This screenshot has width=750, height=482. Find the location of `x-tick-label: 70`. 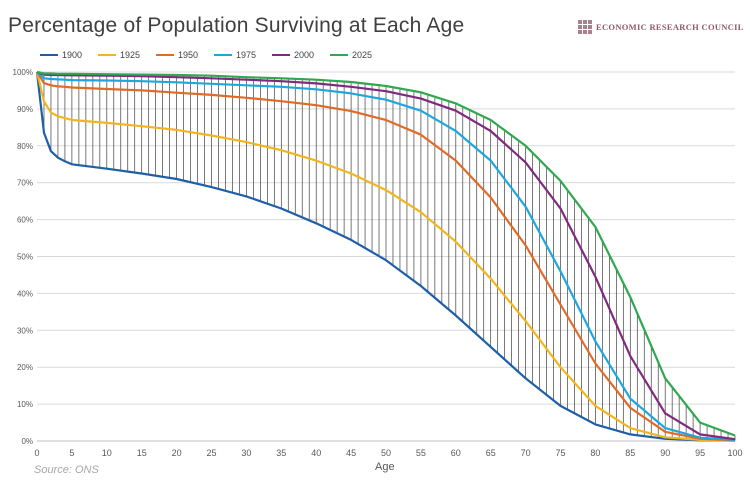

x-tick-label: 70 is located at coordinates (526, 453).